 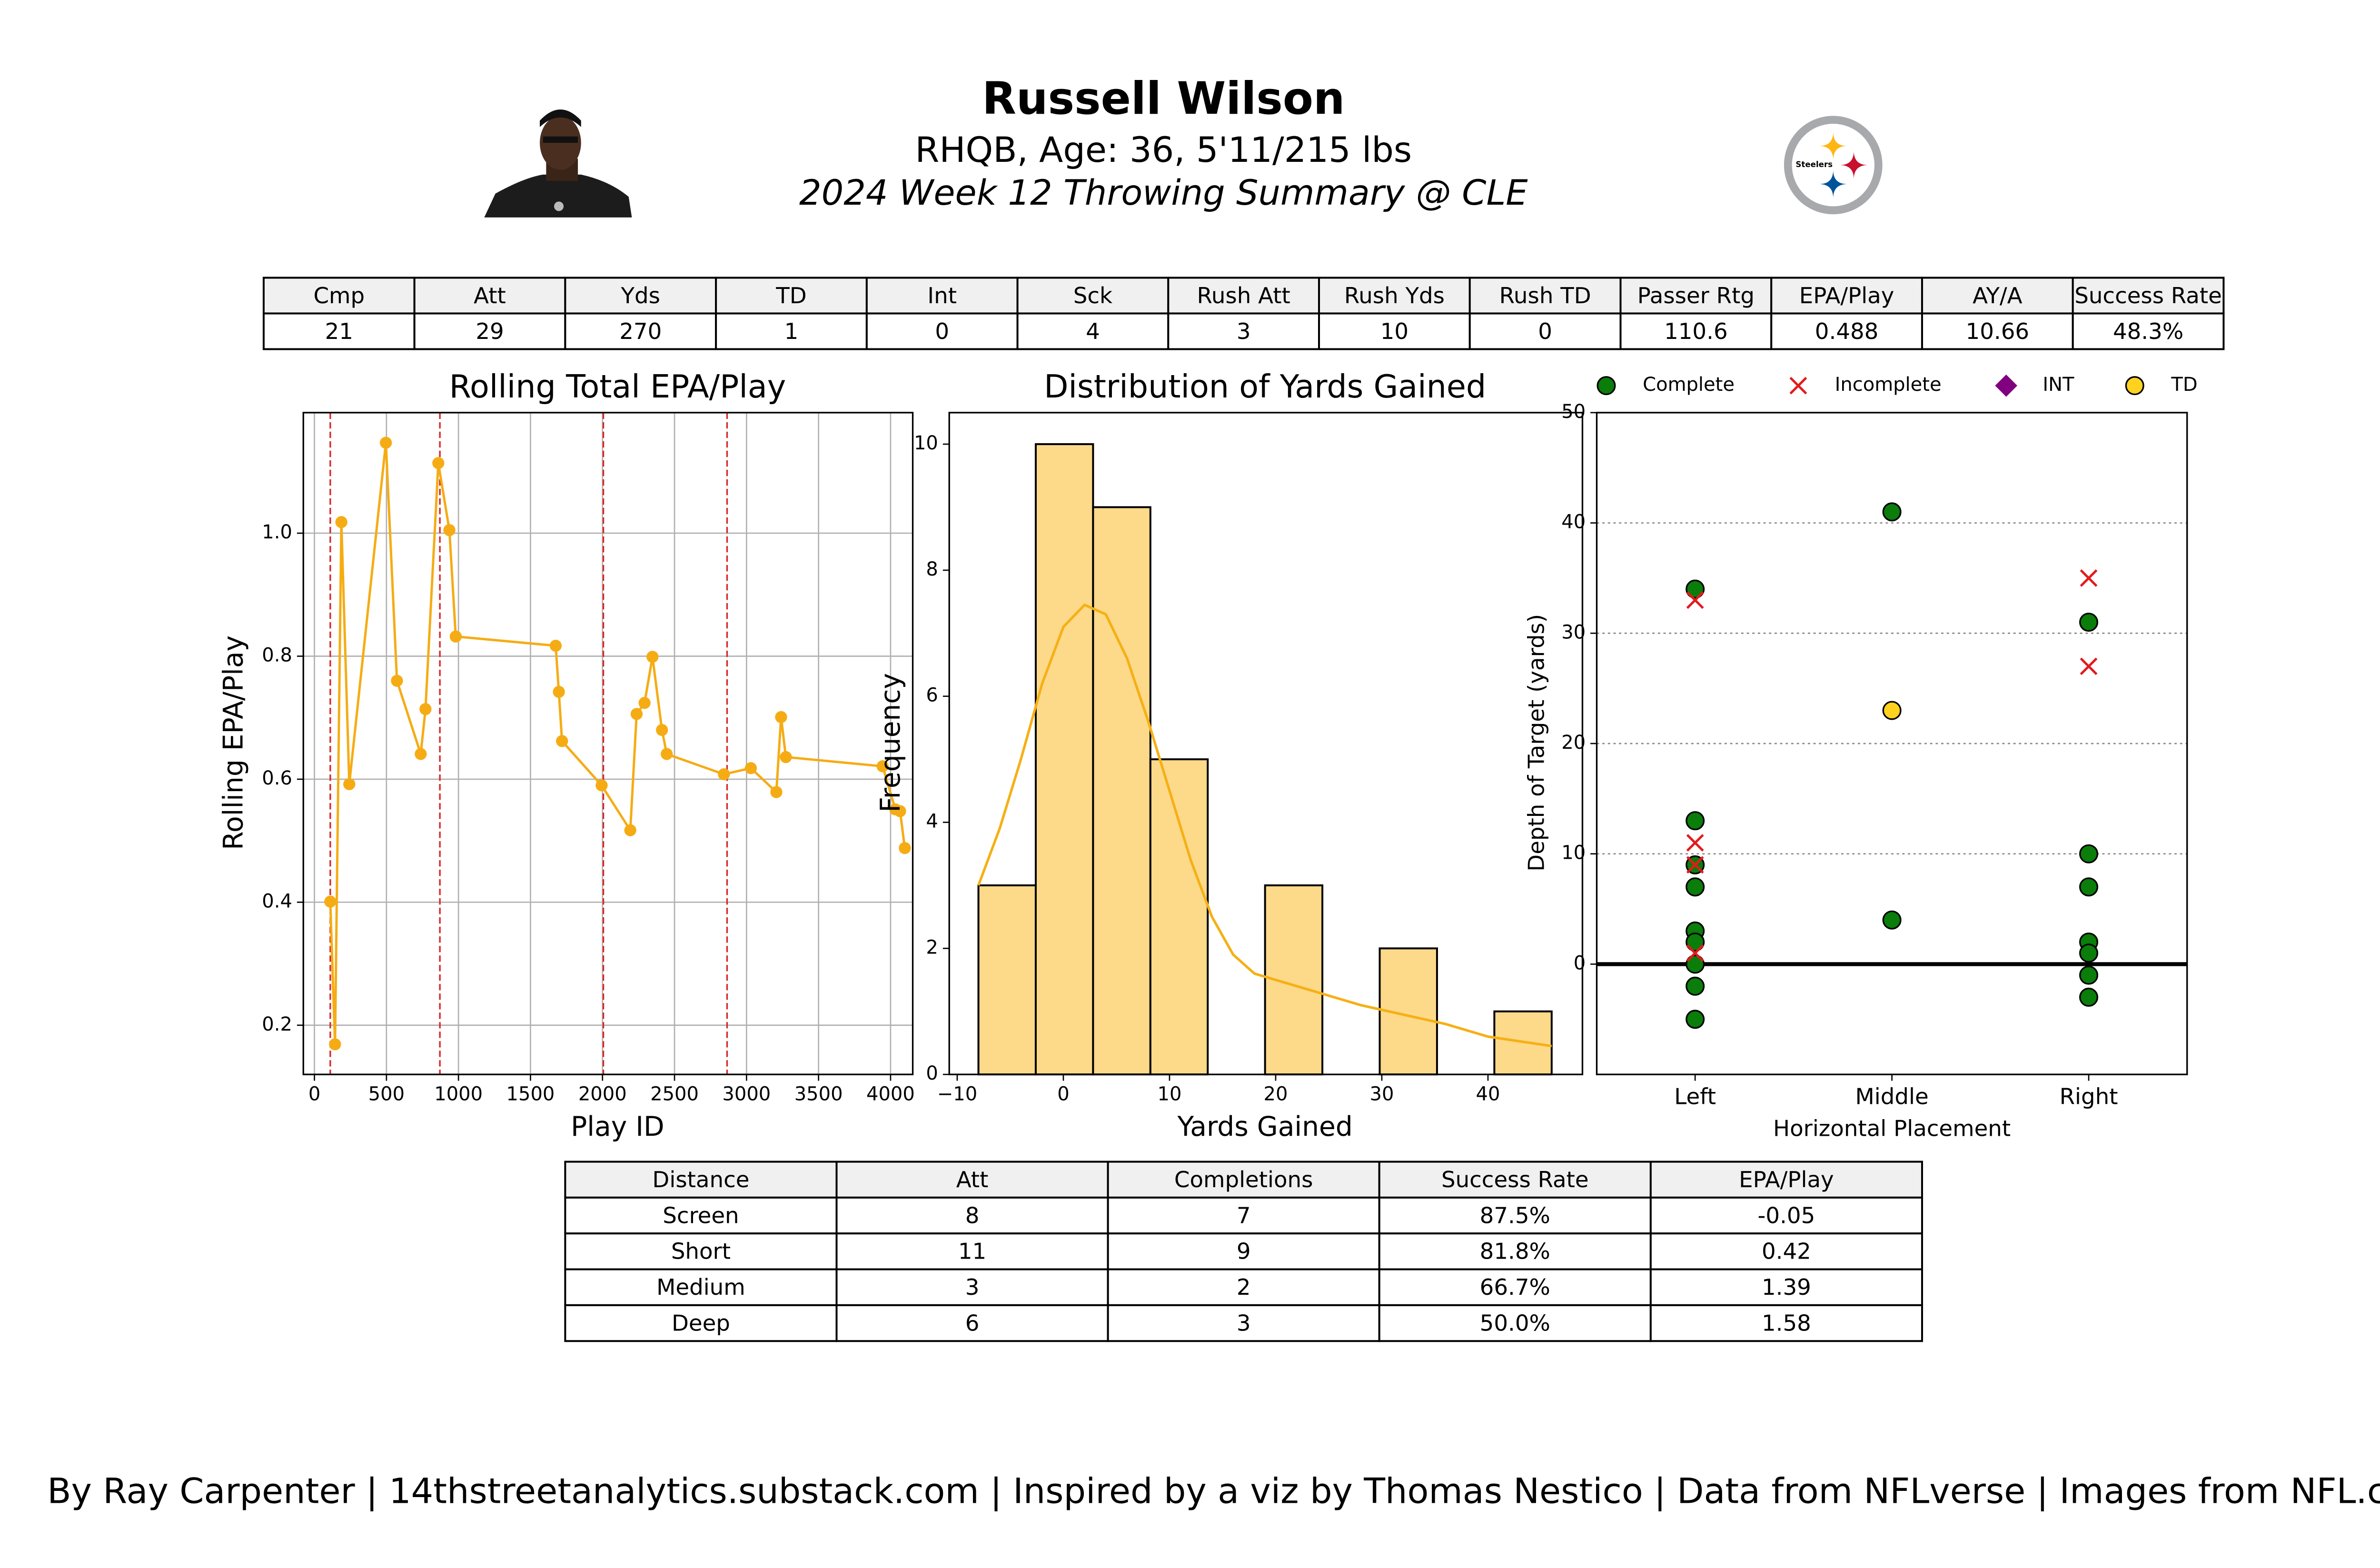 I want to click on y-tick-label: 1.0, so click(x=277, y=532).